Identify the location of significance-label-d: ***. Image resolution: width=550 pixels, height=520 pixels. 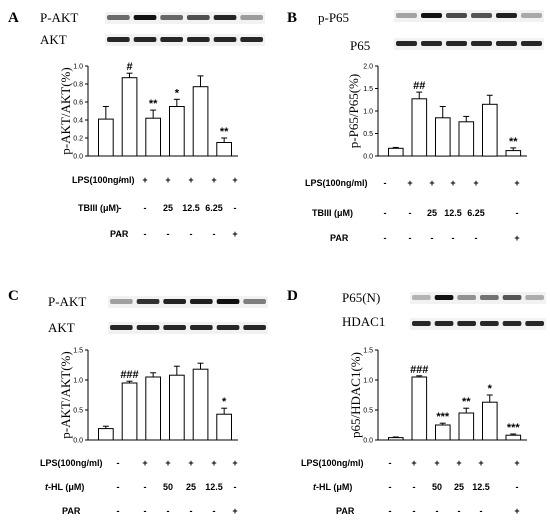
(514, 428).